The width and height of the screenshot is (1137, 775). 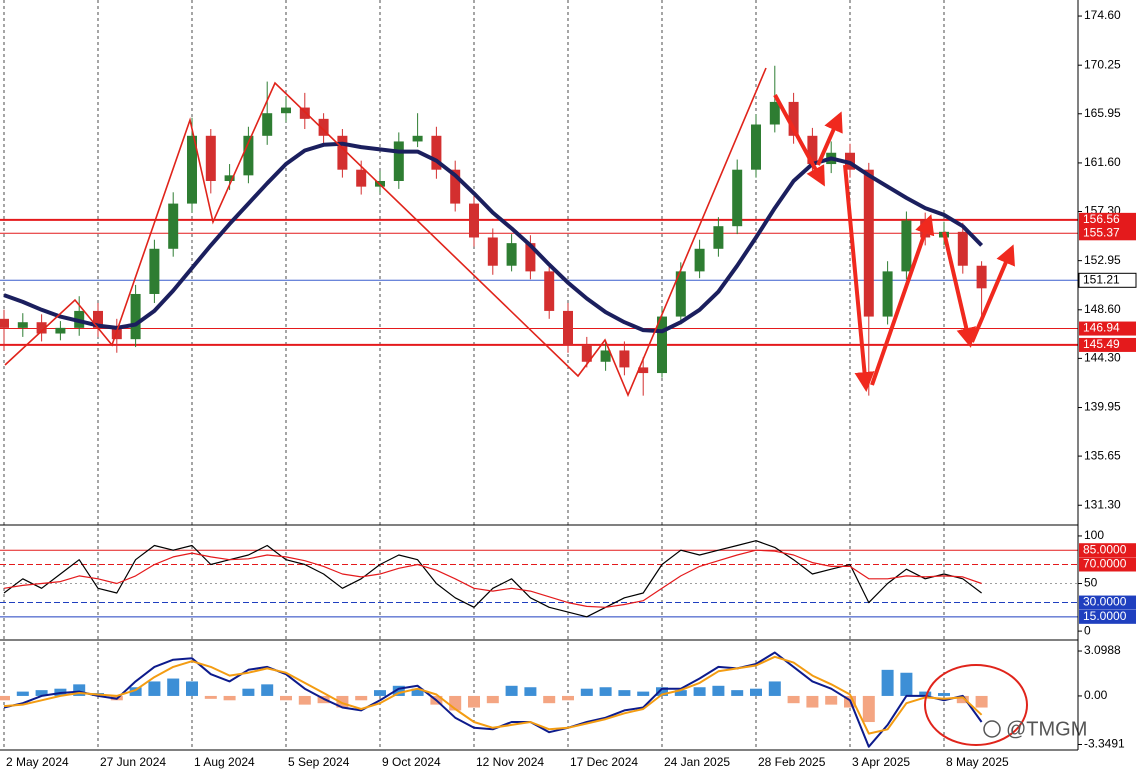 What do you see at coordinates (1101, 279) in the screenshot?
I see `level-label: 151.21` at bounding box center [1101, 279].